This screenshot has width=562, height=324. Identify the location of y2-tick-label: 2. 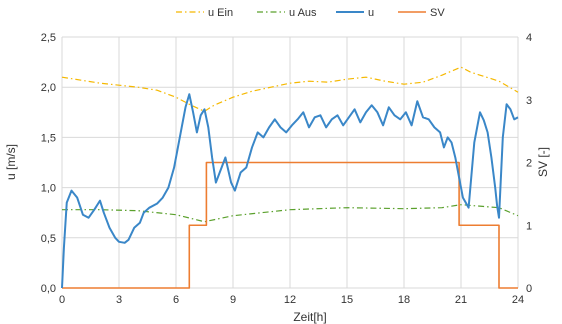
(529, 164).